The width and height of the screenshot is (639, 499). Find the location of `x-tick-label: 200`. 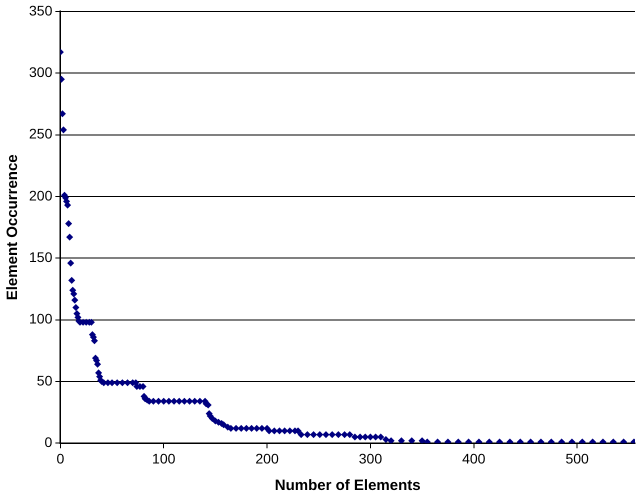

x-tick-label: 200 is located at coordinates (267, 458).